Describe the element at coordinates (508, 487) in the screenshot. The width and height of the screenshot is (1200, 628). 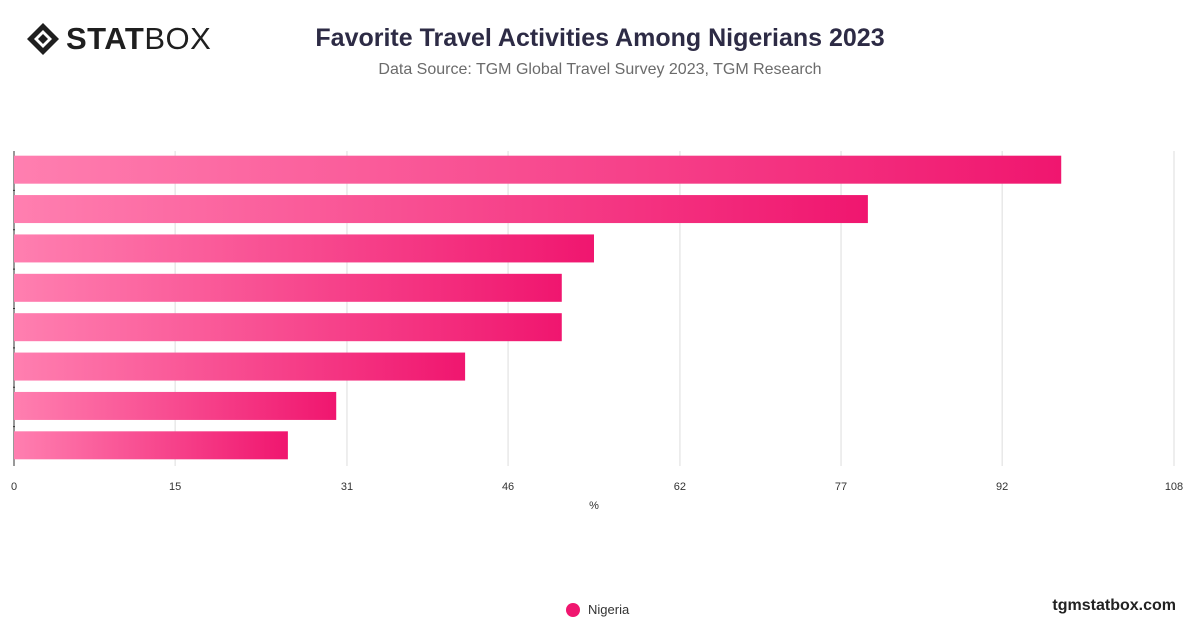
I see `x-tick-label: 46` at that location.